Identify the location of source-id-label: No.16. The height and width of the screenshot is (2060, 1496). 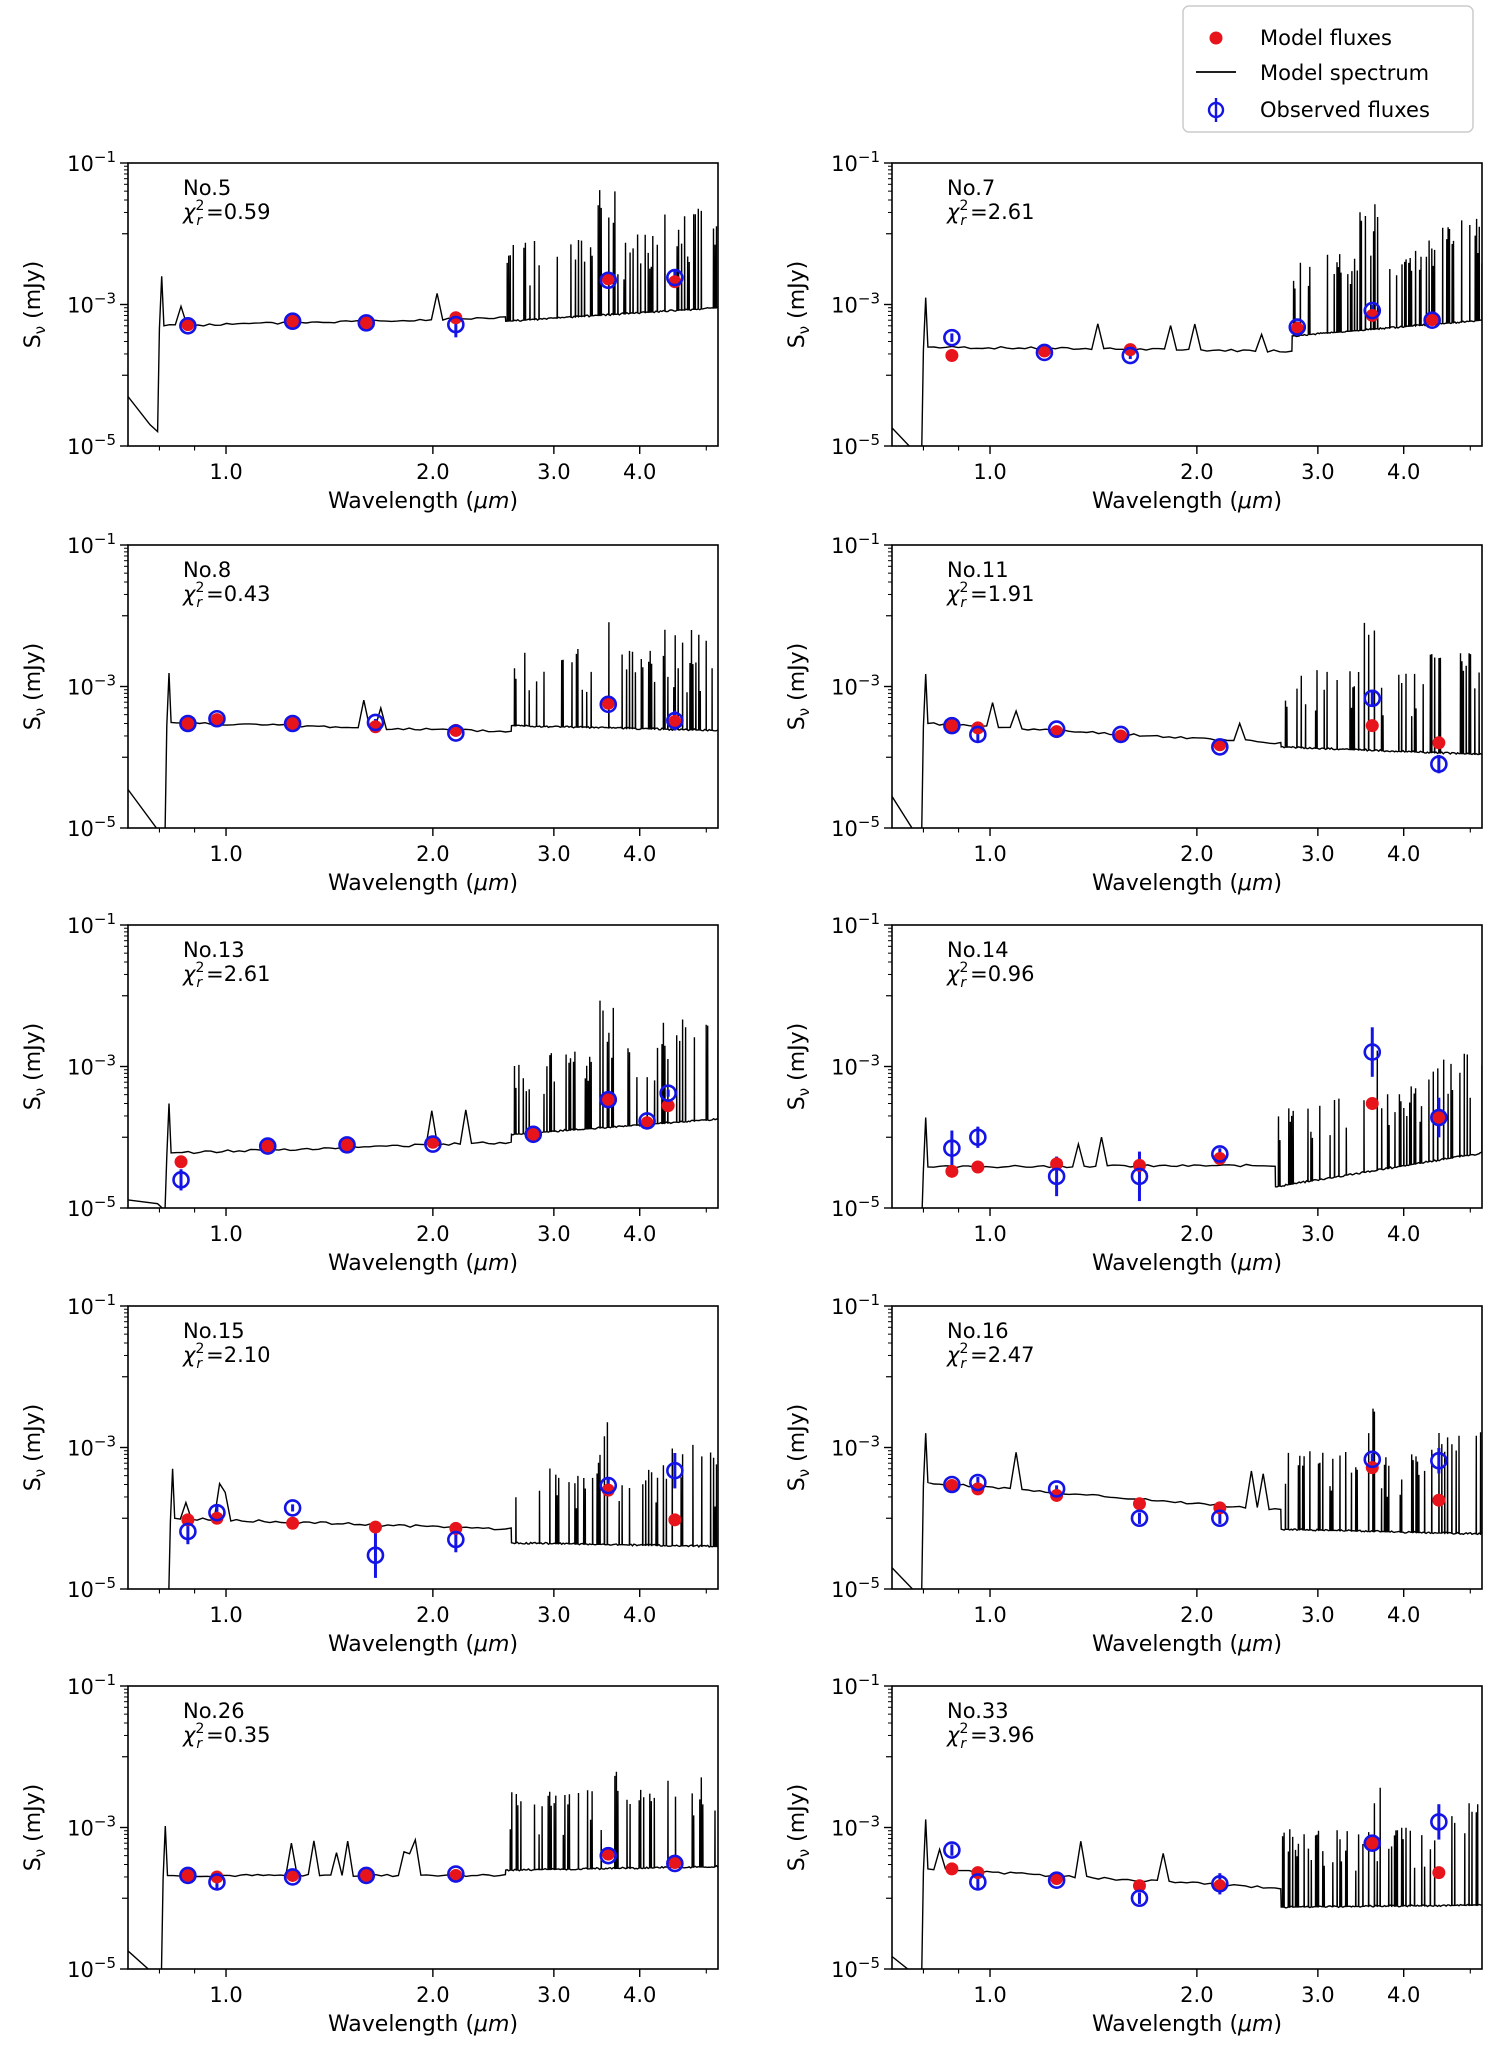
(978, 1331).